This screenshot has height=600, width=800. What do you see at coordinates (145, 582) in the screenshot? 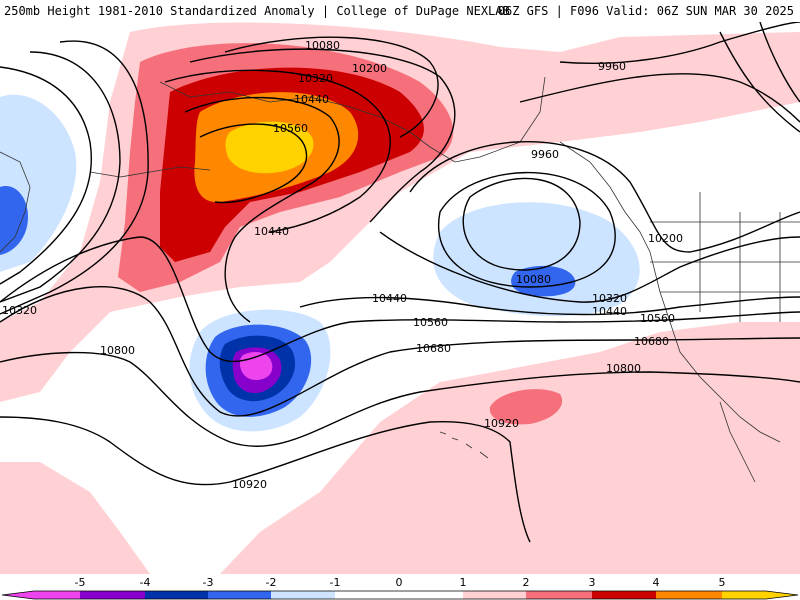
I see `colorbar-tick-label: -4` at bounding box center [145, 582].